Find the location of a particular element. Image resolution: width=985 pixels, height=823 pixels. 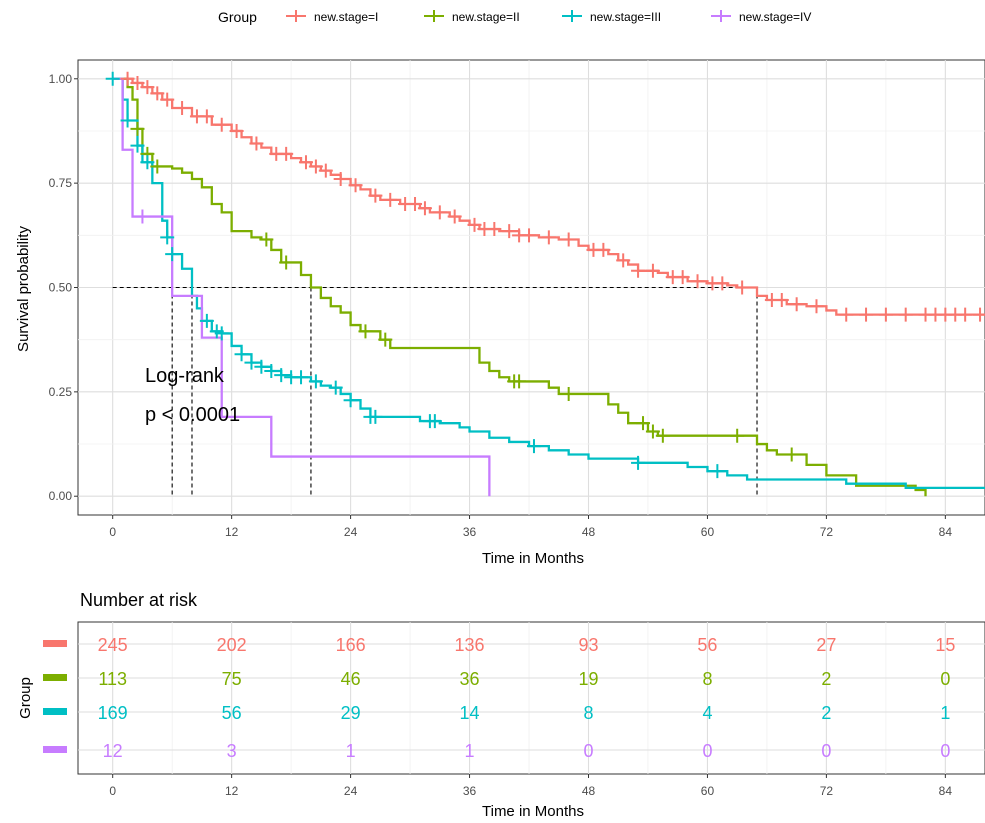

risk-cell: 56 is located at coordinates (232, 713).